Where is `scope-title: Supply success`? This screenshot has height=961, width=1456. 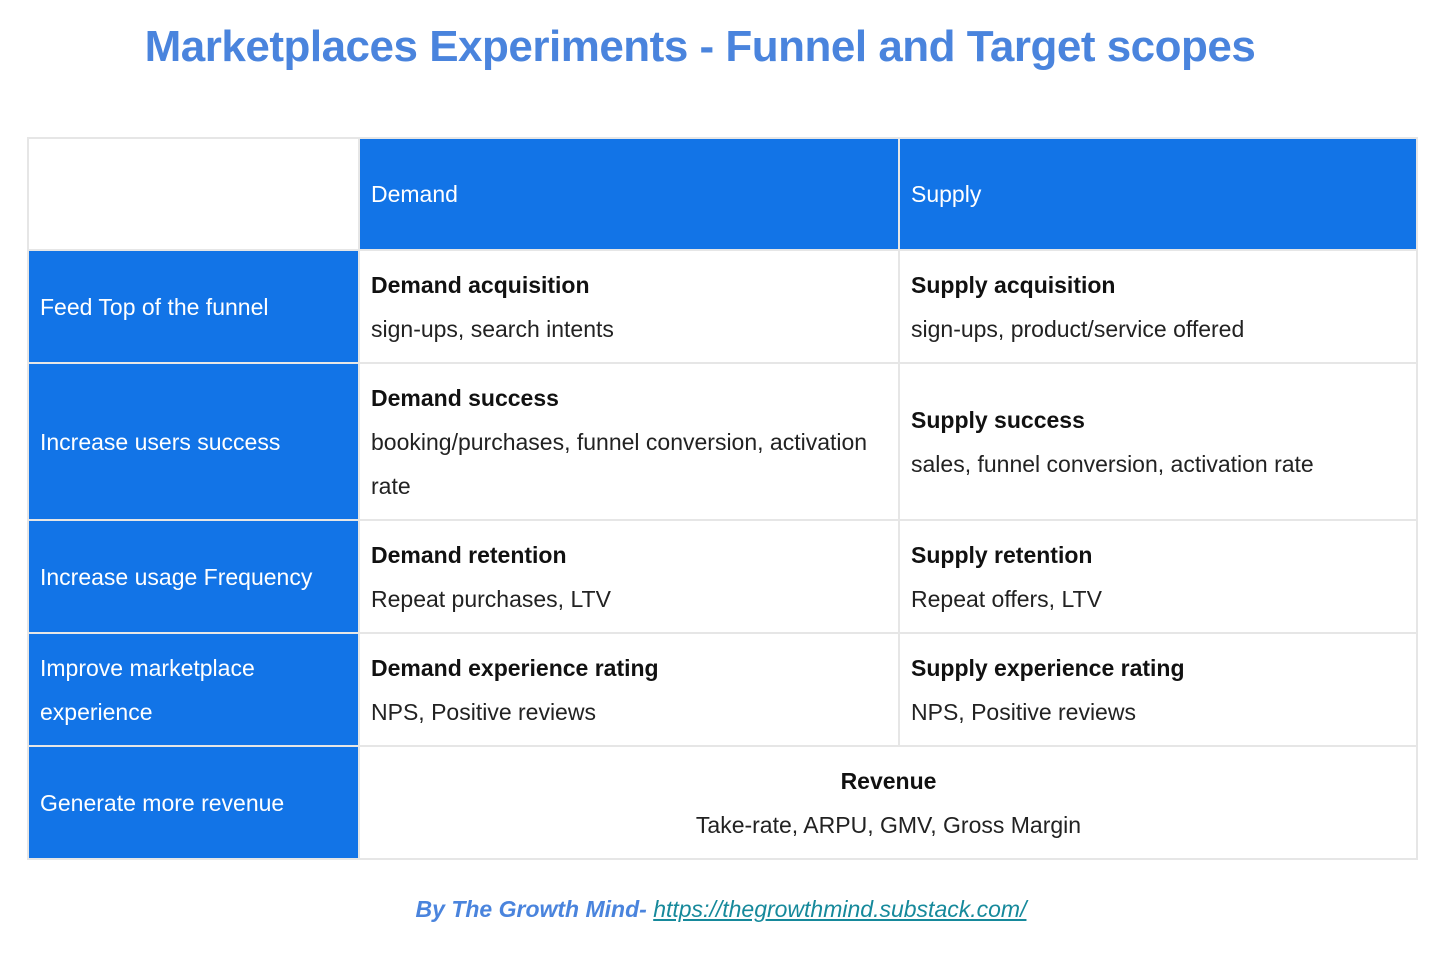
scope-title: Supply success is located at coordinates (998, 419).